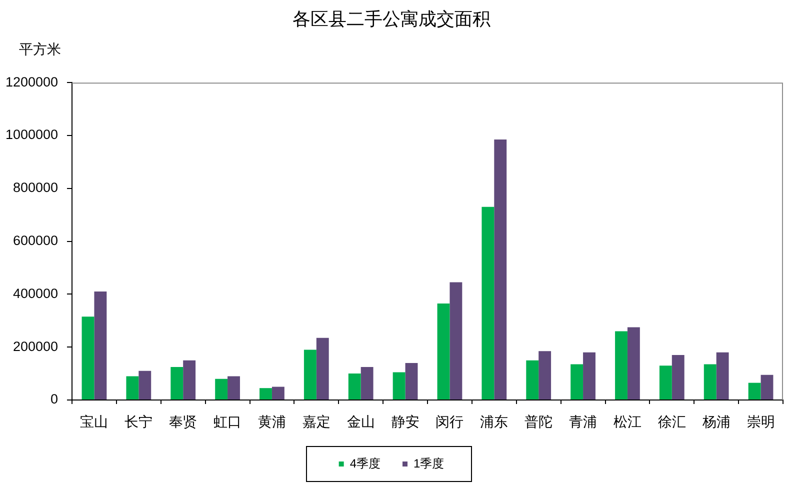 This screenshot has height=489, width=798. What do you see at coordinates (583, 421) in the screenshot?
I see `x-tick-label: 青浦` at bounding box center [583, 421].